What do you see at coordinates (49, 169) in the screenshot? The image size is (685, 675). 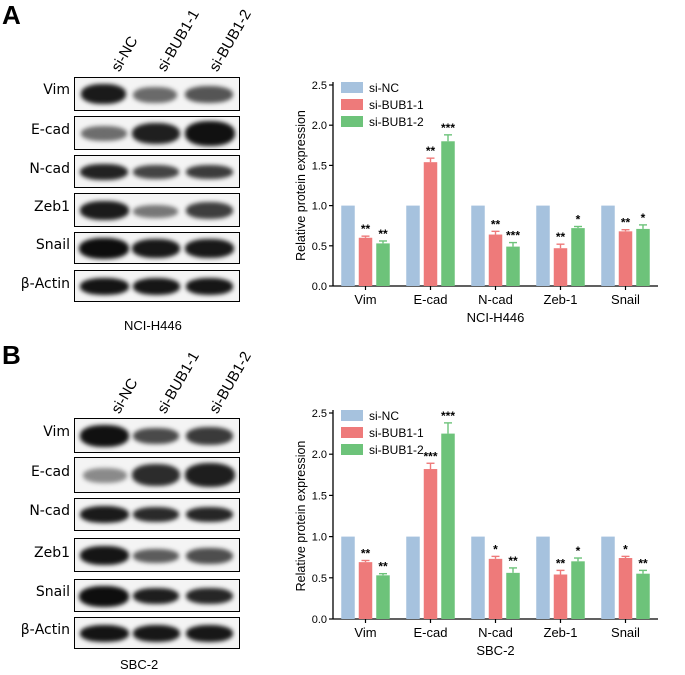 I see `protein-label-n-cad: N-cad` at bounding box center [49, 169].